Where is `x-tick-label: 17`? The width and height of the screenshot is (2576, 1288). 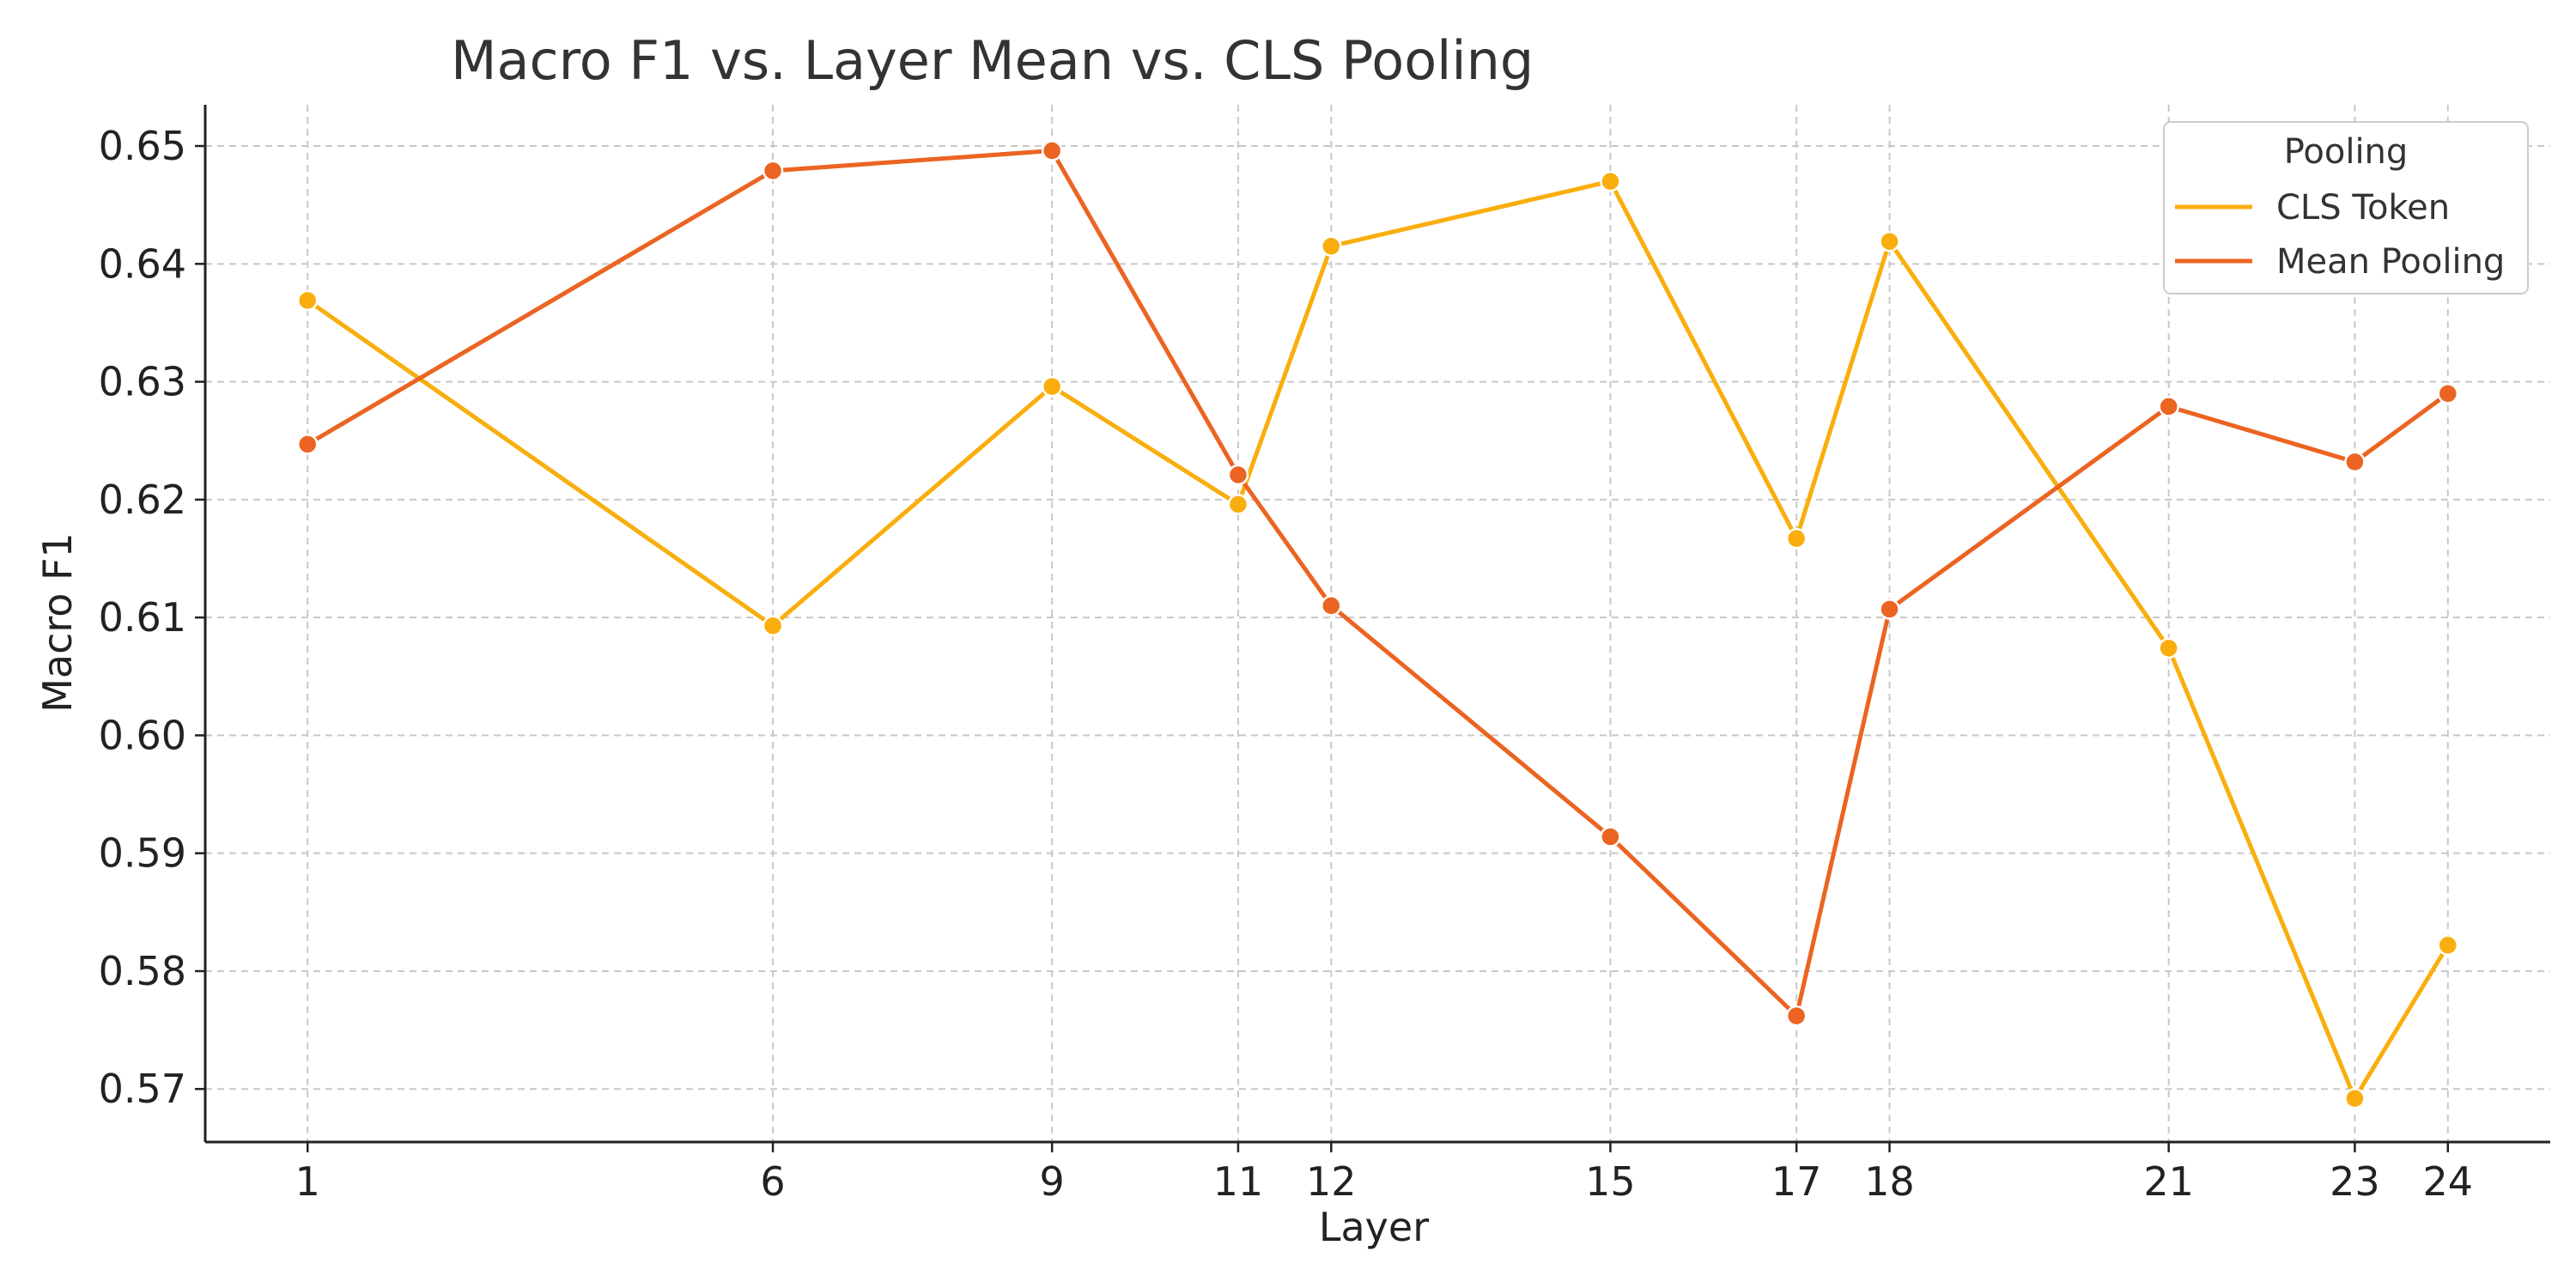
x-tick-label: 17 is located at coordinates (1797, 1181).